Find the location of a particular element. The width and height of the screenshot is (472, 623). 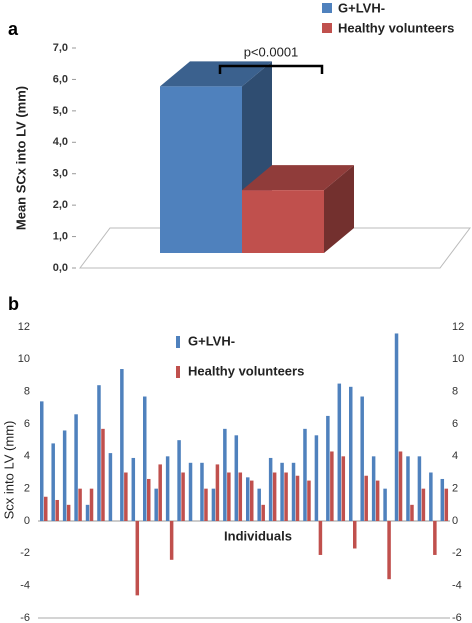

bracket is located at coordinates (271, 69).